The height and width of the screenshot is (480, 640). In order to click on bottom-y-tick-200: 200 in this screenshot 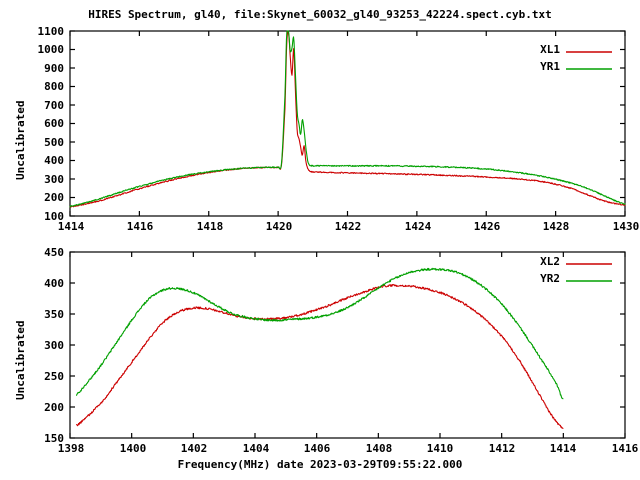, I will do `click(54, 407)`.